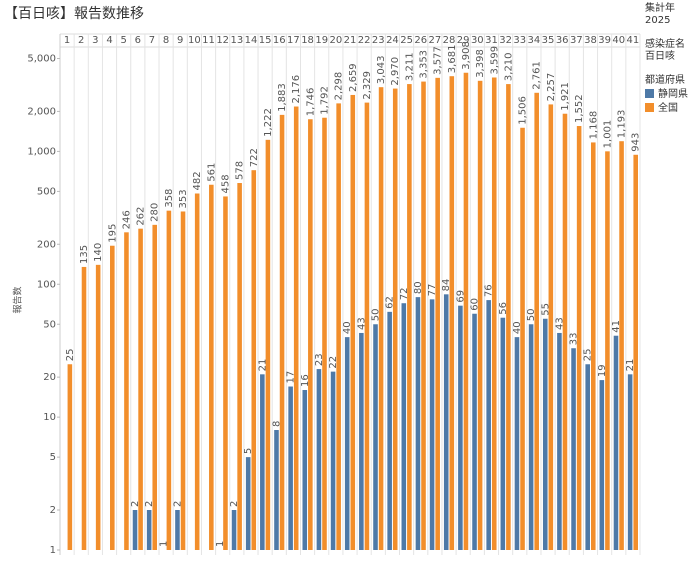  Describe the element at coordinates (406, 40) in the screenshot. I see `column-header: 25` at that location.